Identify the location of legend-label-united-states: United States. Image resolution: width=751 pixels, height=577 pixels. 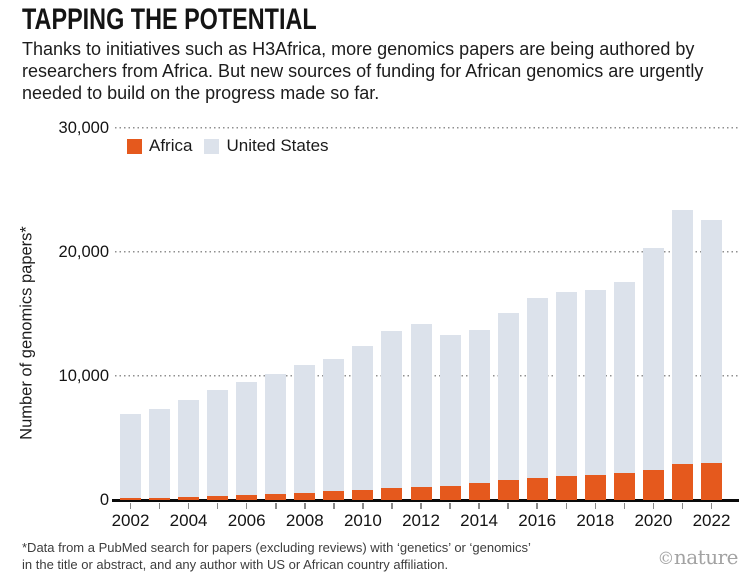
(277, 145).